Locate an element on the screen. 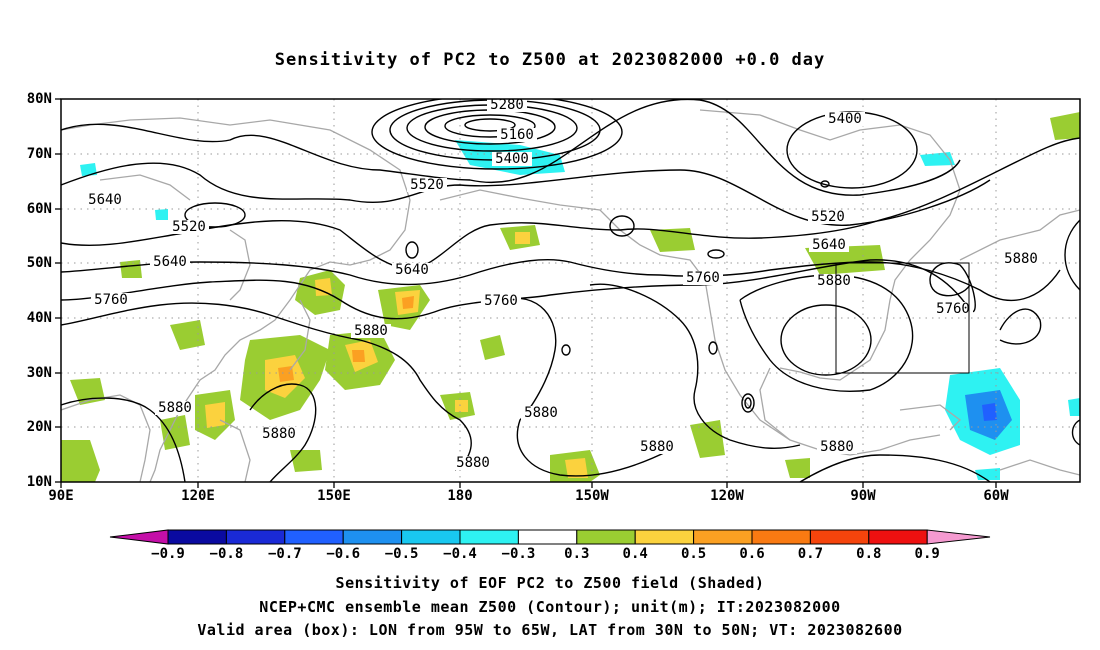 Image resolution: width=1100 pixels, height=650 pixels. lat-label: 40N is located at coordinates (39, 318).